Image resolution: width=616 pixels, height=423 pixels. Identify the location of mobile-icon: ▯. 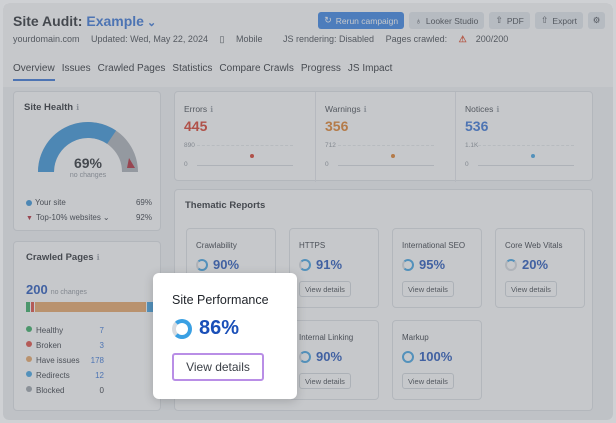
(222, 39).